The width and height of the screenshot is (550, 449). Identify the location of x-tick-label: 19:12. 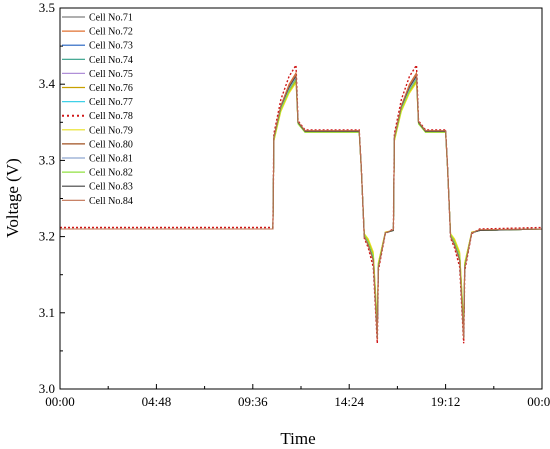
(446, 401).